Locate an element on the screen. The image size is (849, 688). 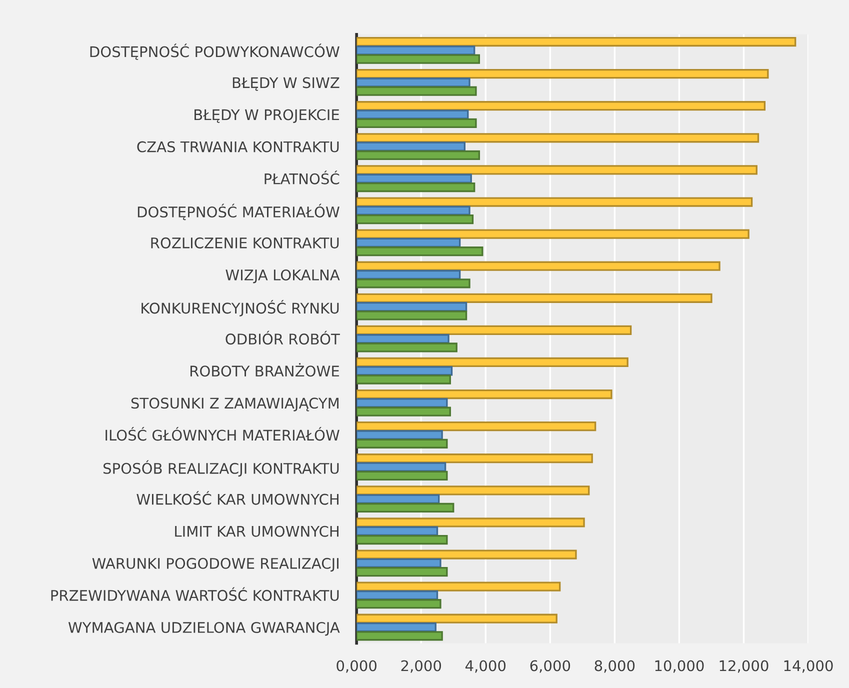
x-tick-label: 14,000 is located at coordinates (808, 666).